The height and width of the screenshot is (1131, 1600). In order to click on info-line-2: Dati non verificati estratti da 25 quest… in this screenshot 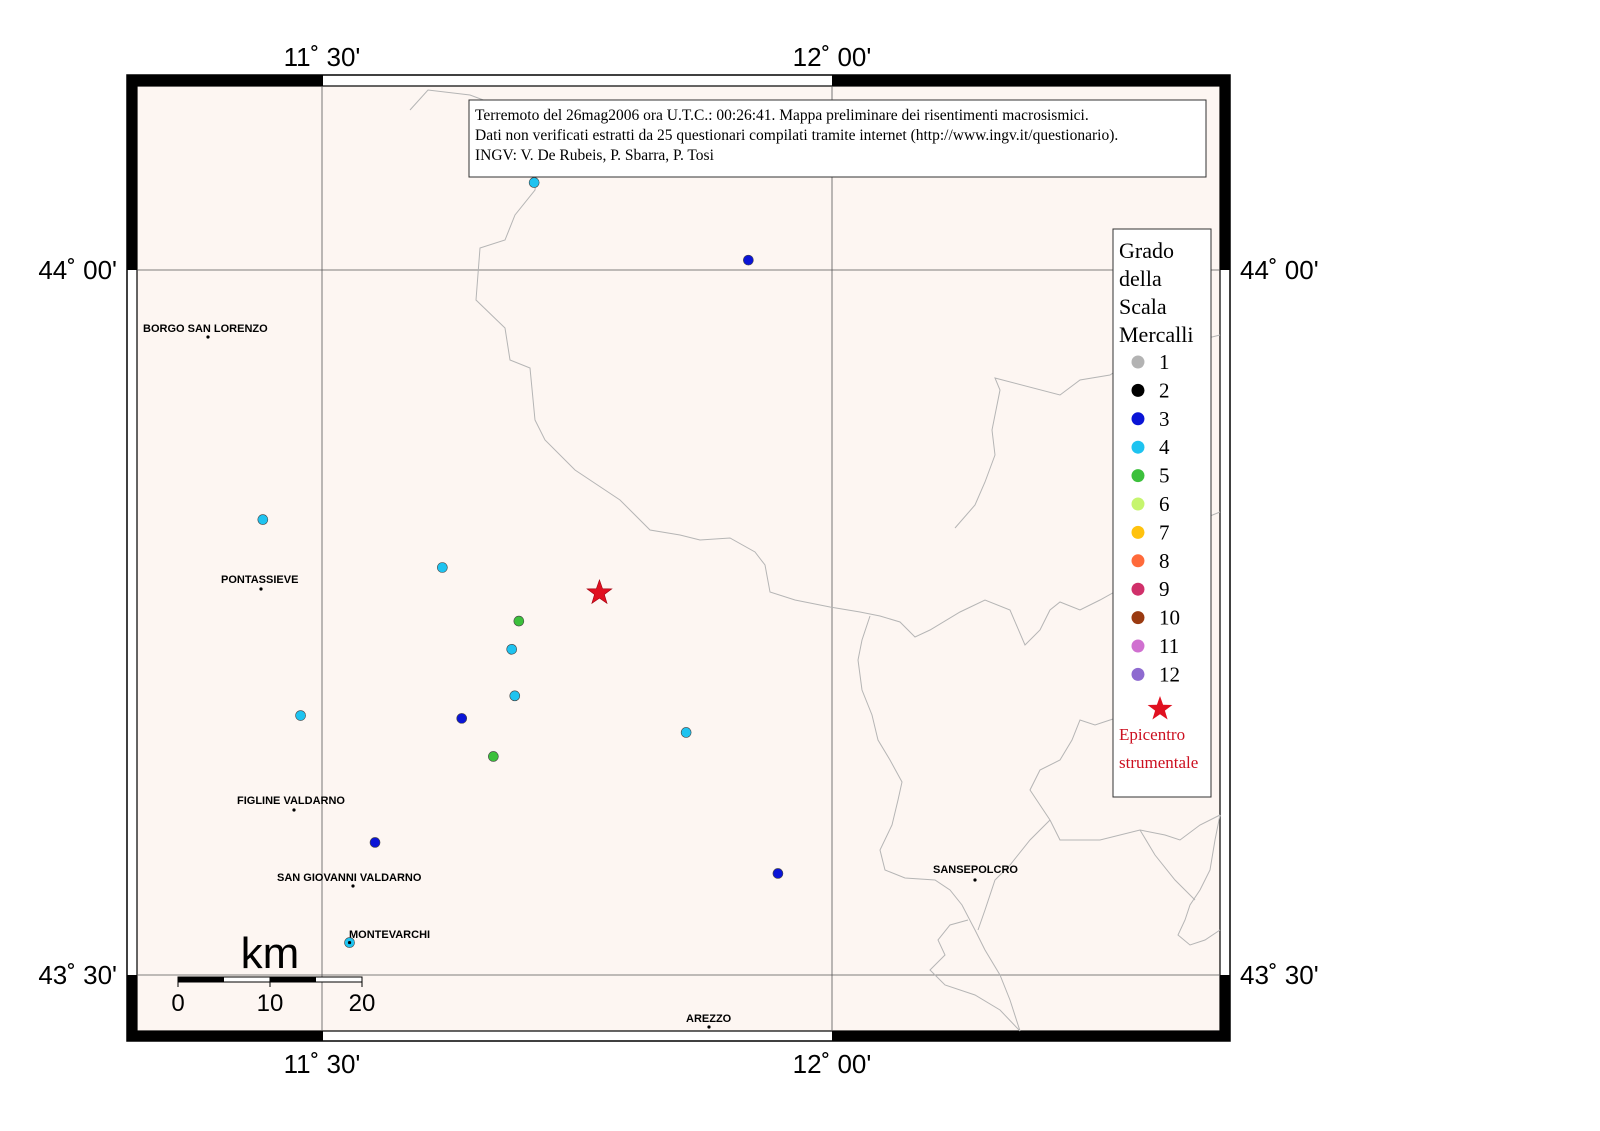, I will do `click(796, 135)`.